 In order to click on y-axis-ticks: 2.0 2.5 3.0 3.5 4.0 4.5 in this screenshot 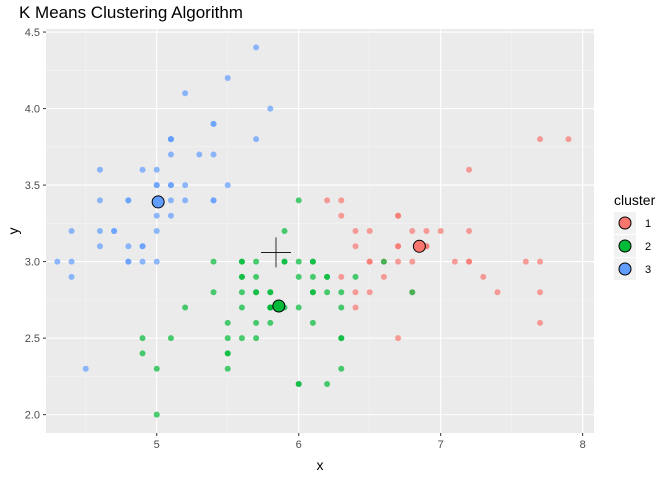, I will do `click(35, 224)`.